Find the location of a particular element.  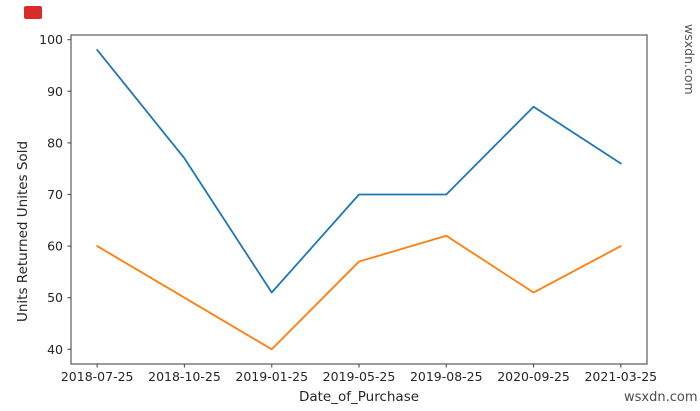

x-tick-label: 2019-05-25 is located at coordinates (359, 376).